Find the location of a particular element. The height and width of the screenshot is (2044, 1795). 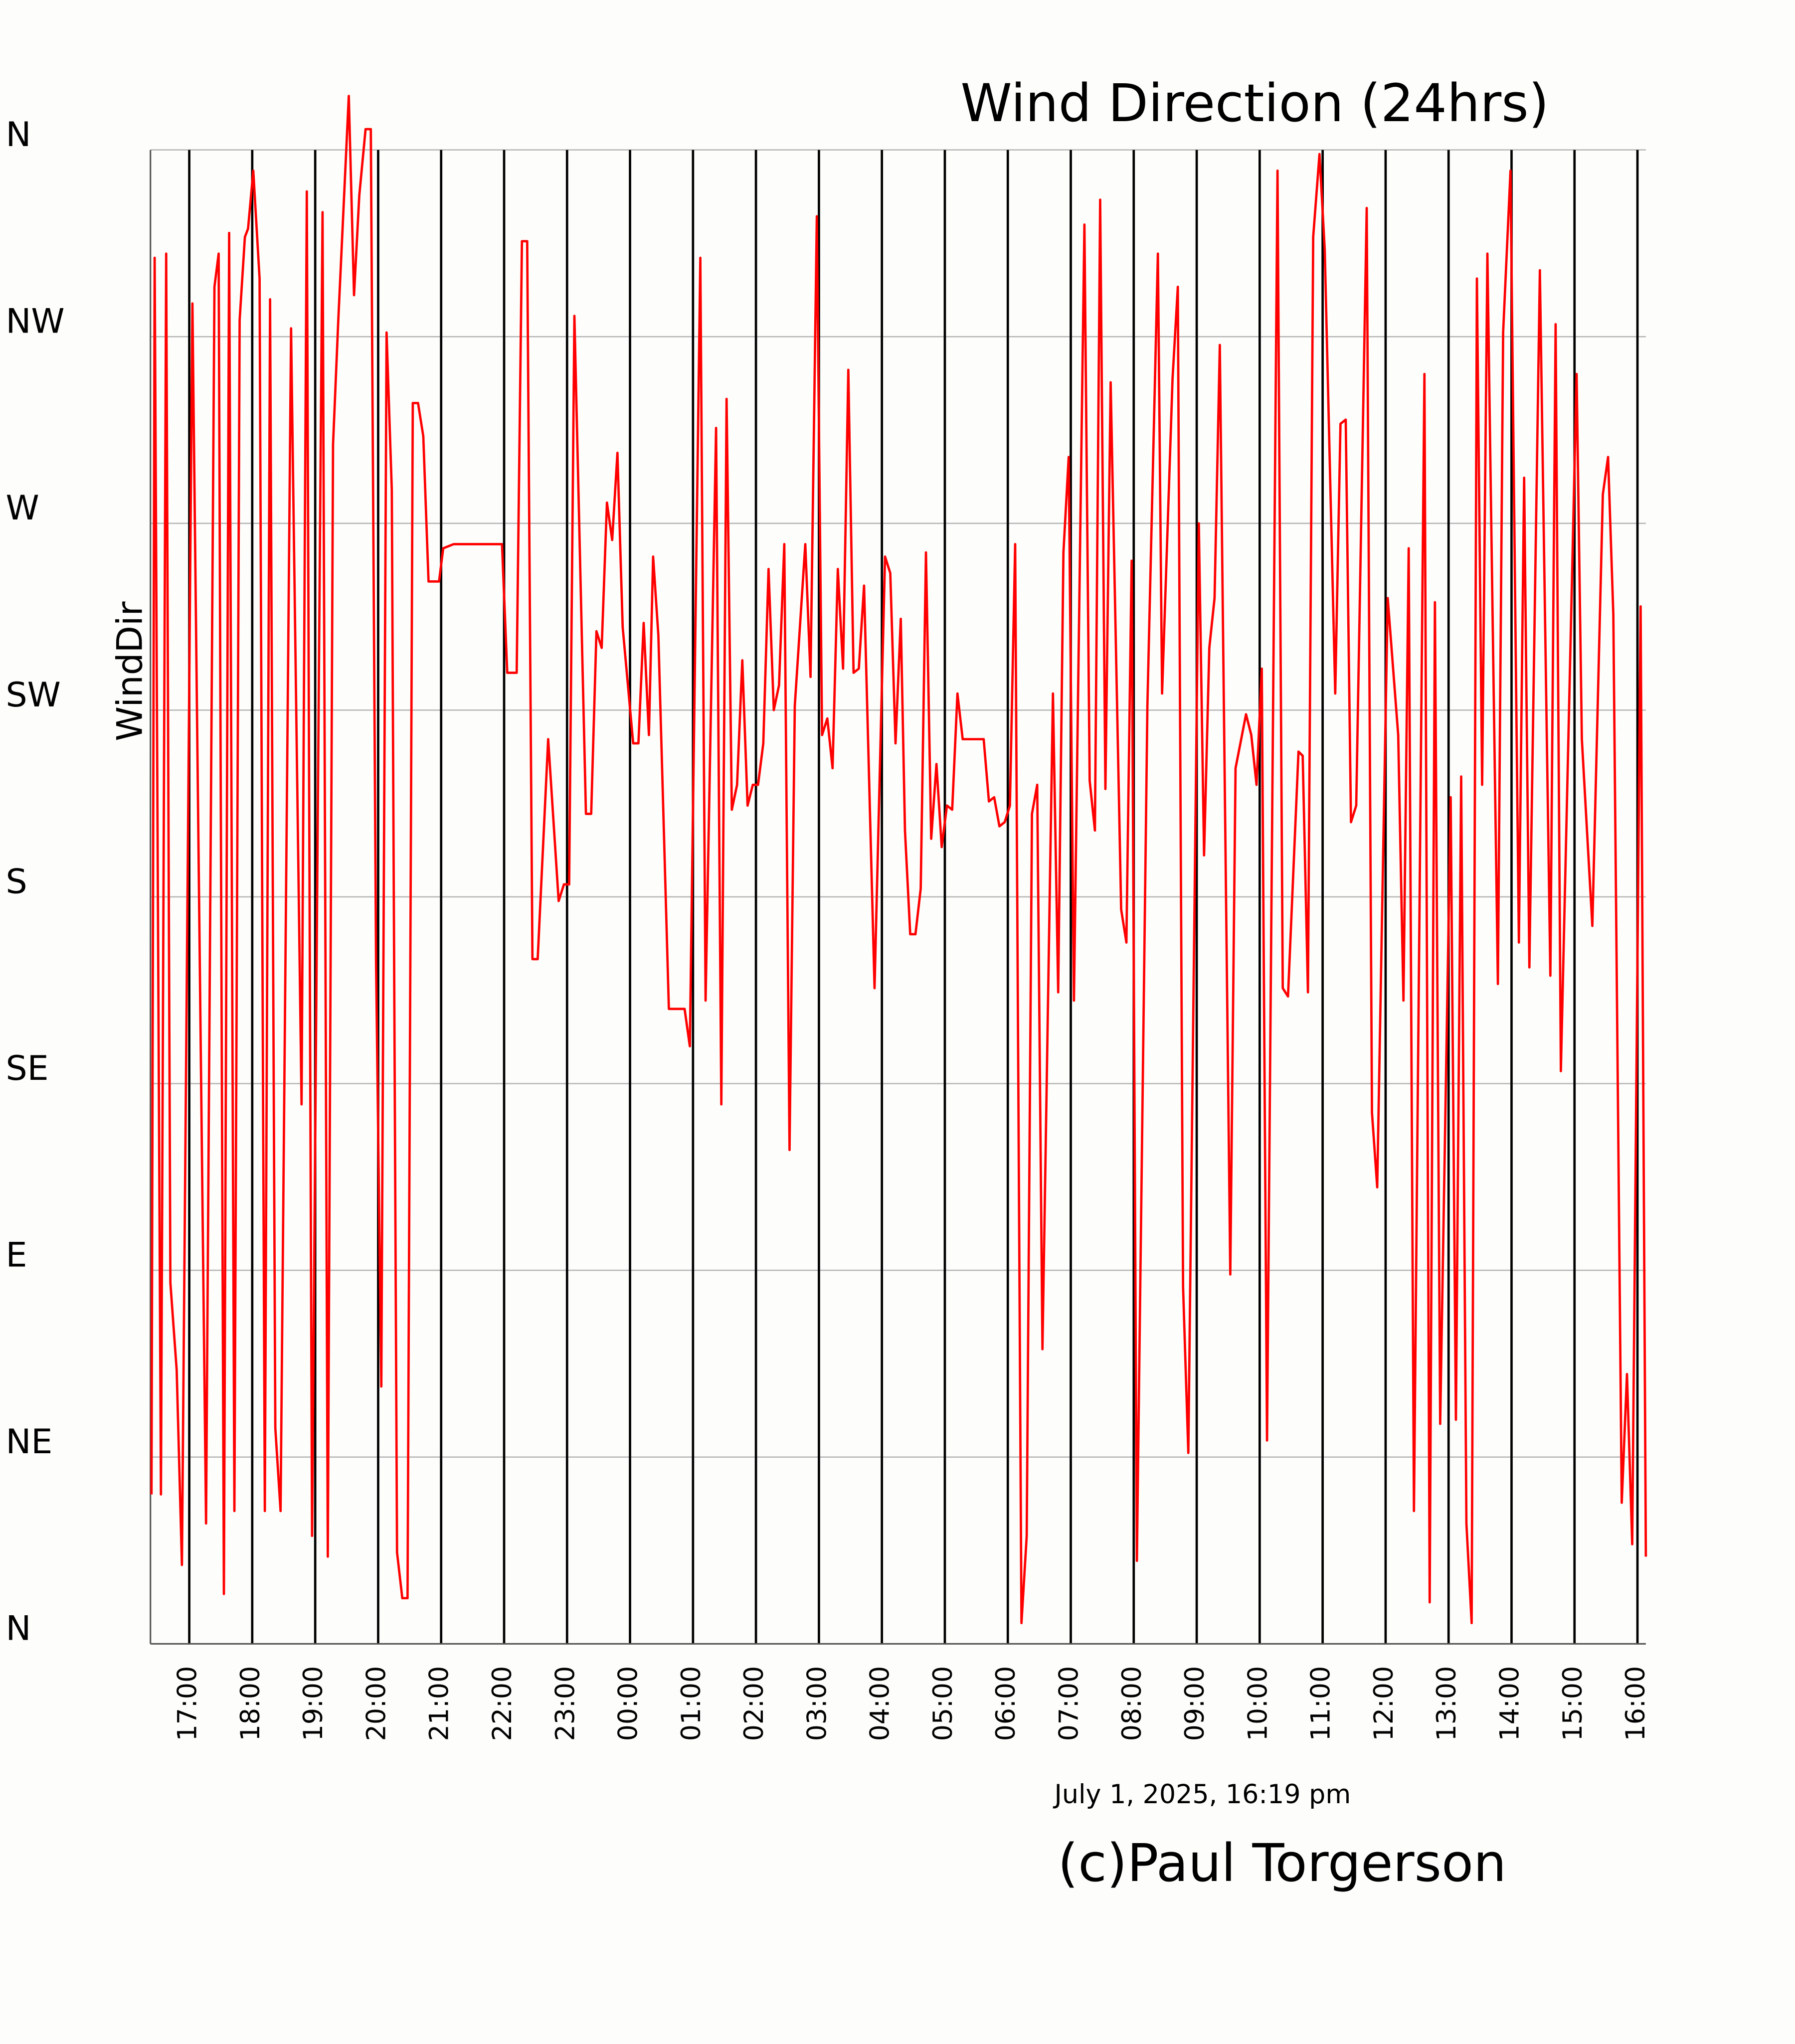

x-tick-label: 08:00 is located at coordinates (1132, 1703).